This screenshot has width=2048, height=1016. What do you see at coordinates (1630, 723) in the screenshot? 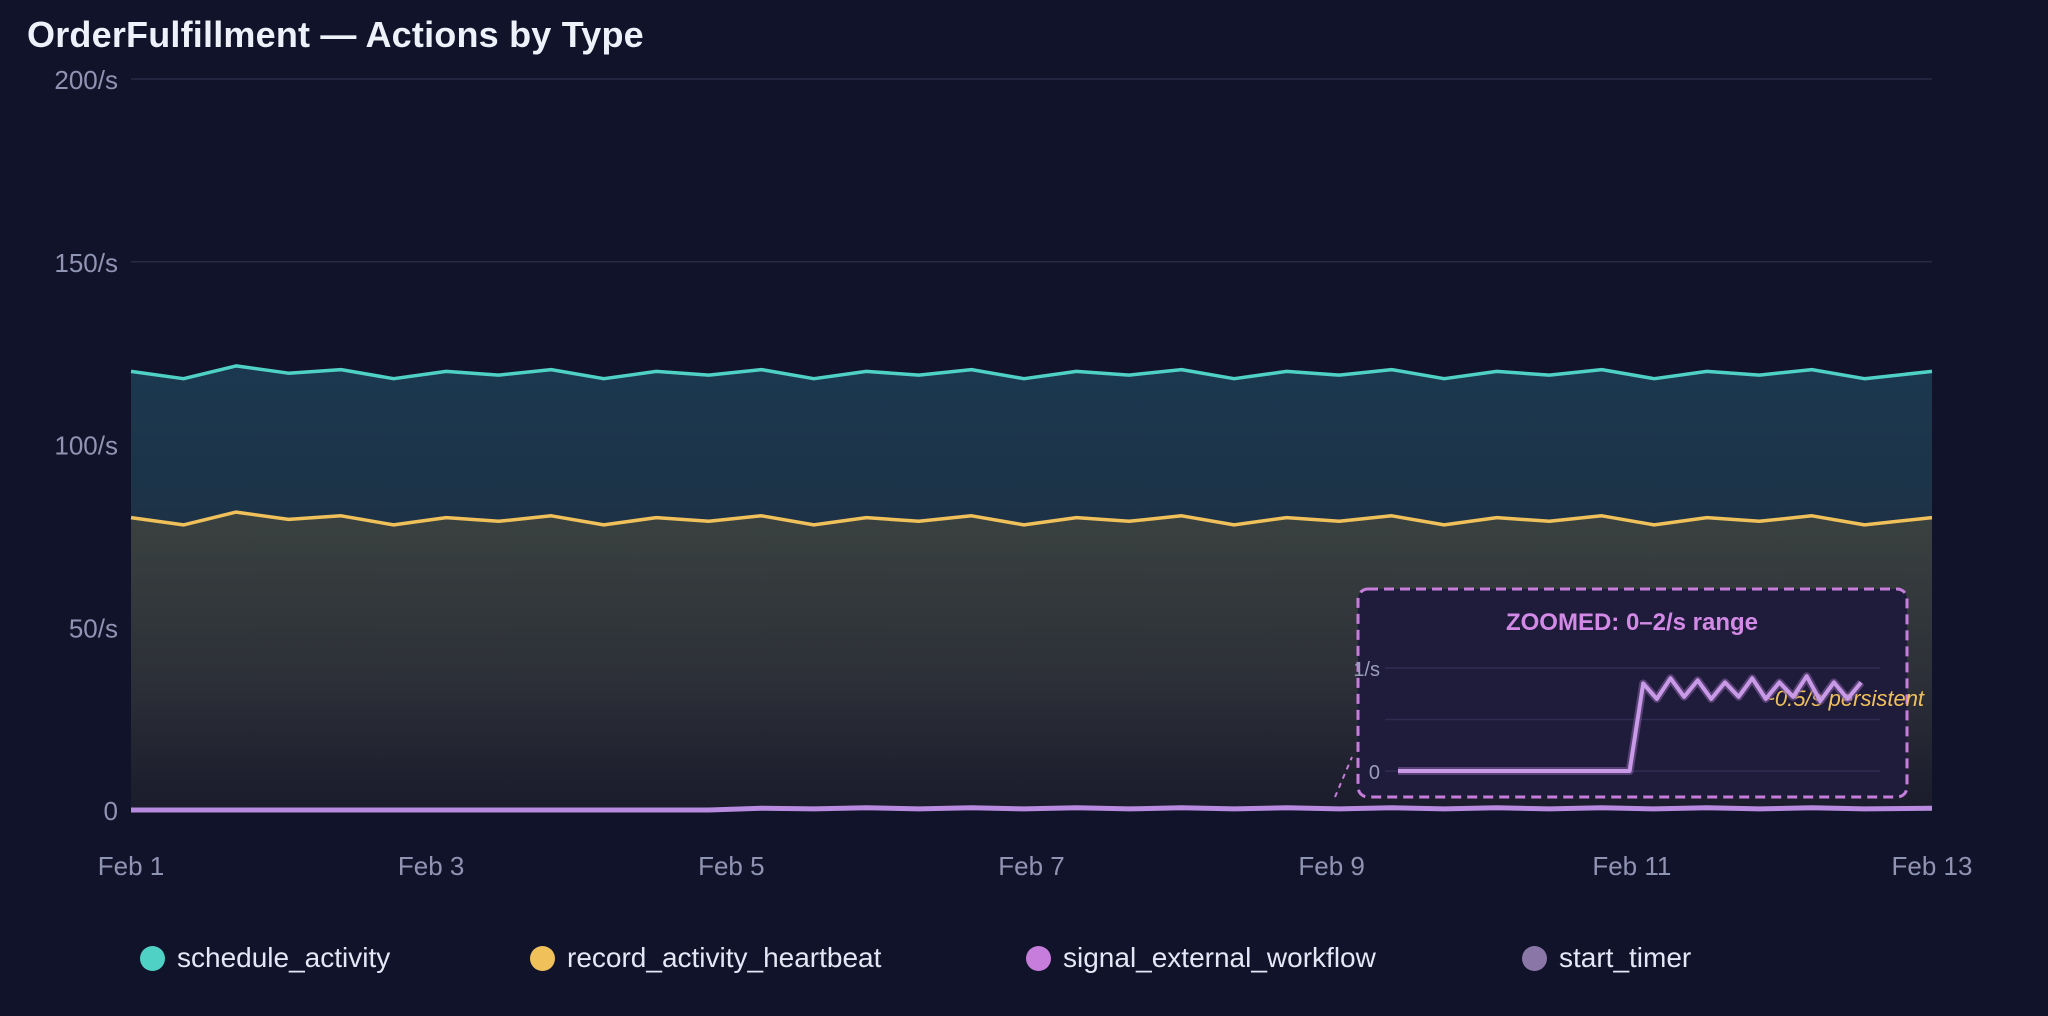
I see `inset-series-line` at bounding box center [1630, 723].